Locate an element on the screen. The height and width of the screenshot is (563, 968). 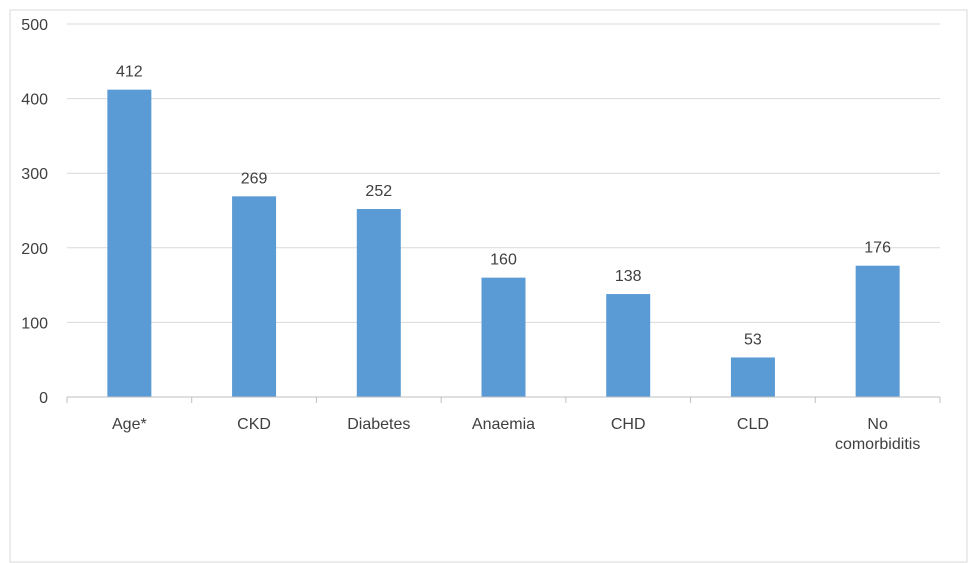
x-tick-label: Age* is located at coordinates (129, 424).